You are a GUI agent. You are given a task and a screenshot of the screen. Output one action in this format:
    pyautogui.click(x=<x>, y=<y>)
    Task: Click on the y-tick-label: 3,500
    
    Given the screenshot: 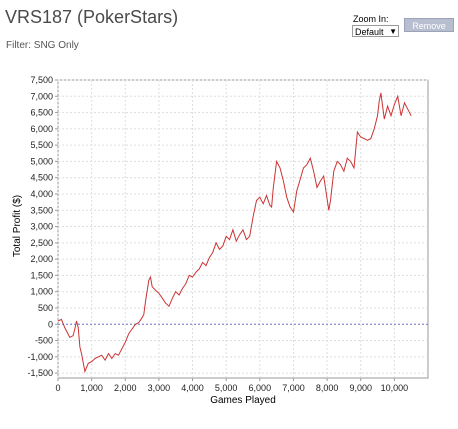 What is the action you would take?
    pyautogui.click(x=41, y=210)
    